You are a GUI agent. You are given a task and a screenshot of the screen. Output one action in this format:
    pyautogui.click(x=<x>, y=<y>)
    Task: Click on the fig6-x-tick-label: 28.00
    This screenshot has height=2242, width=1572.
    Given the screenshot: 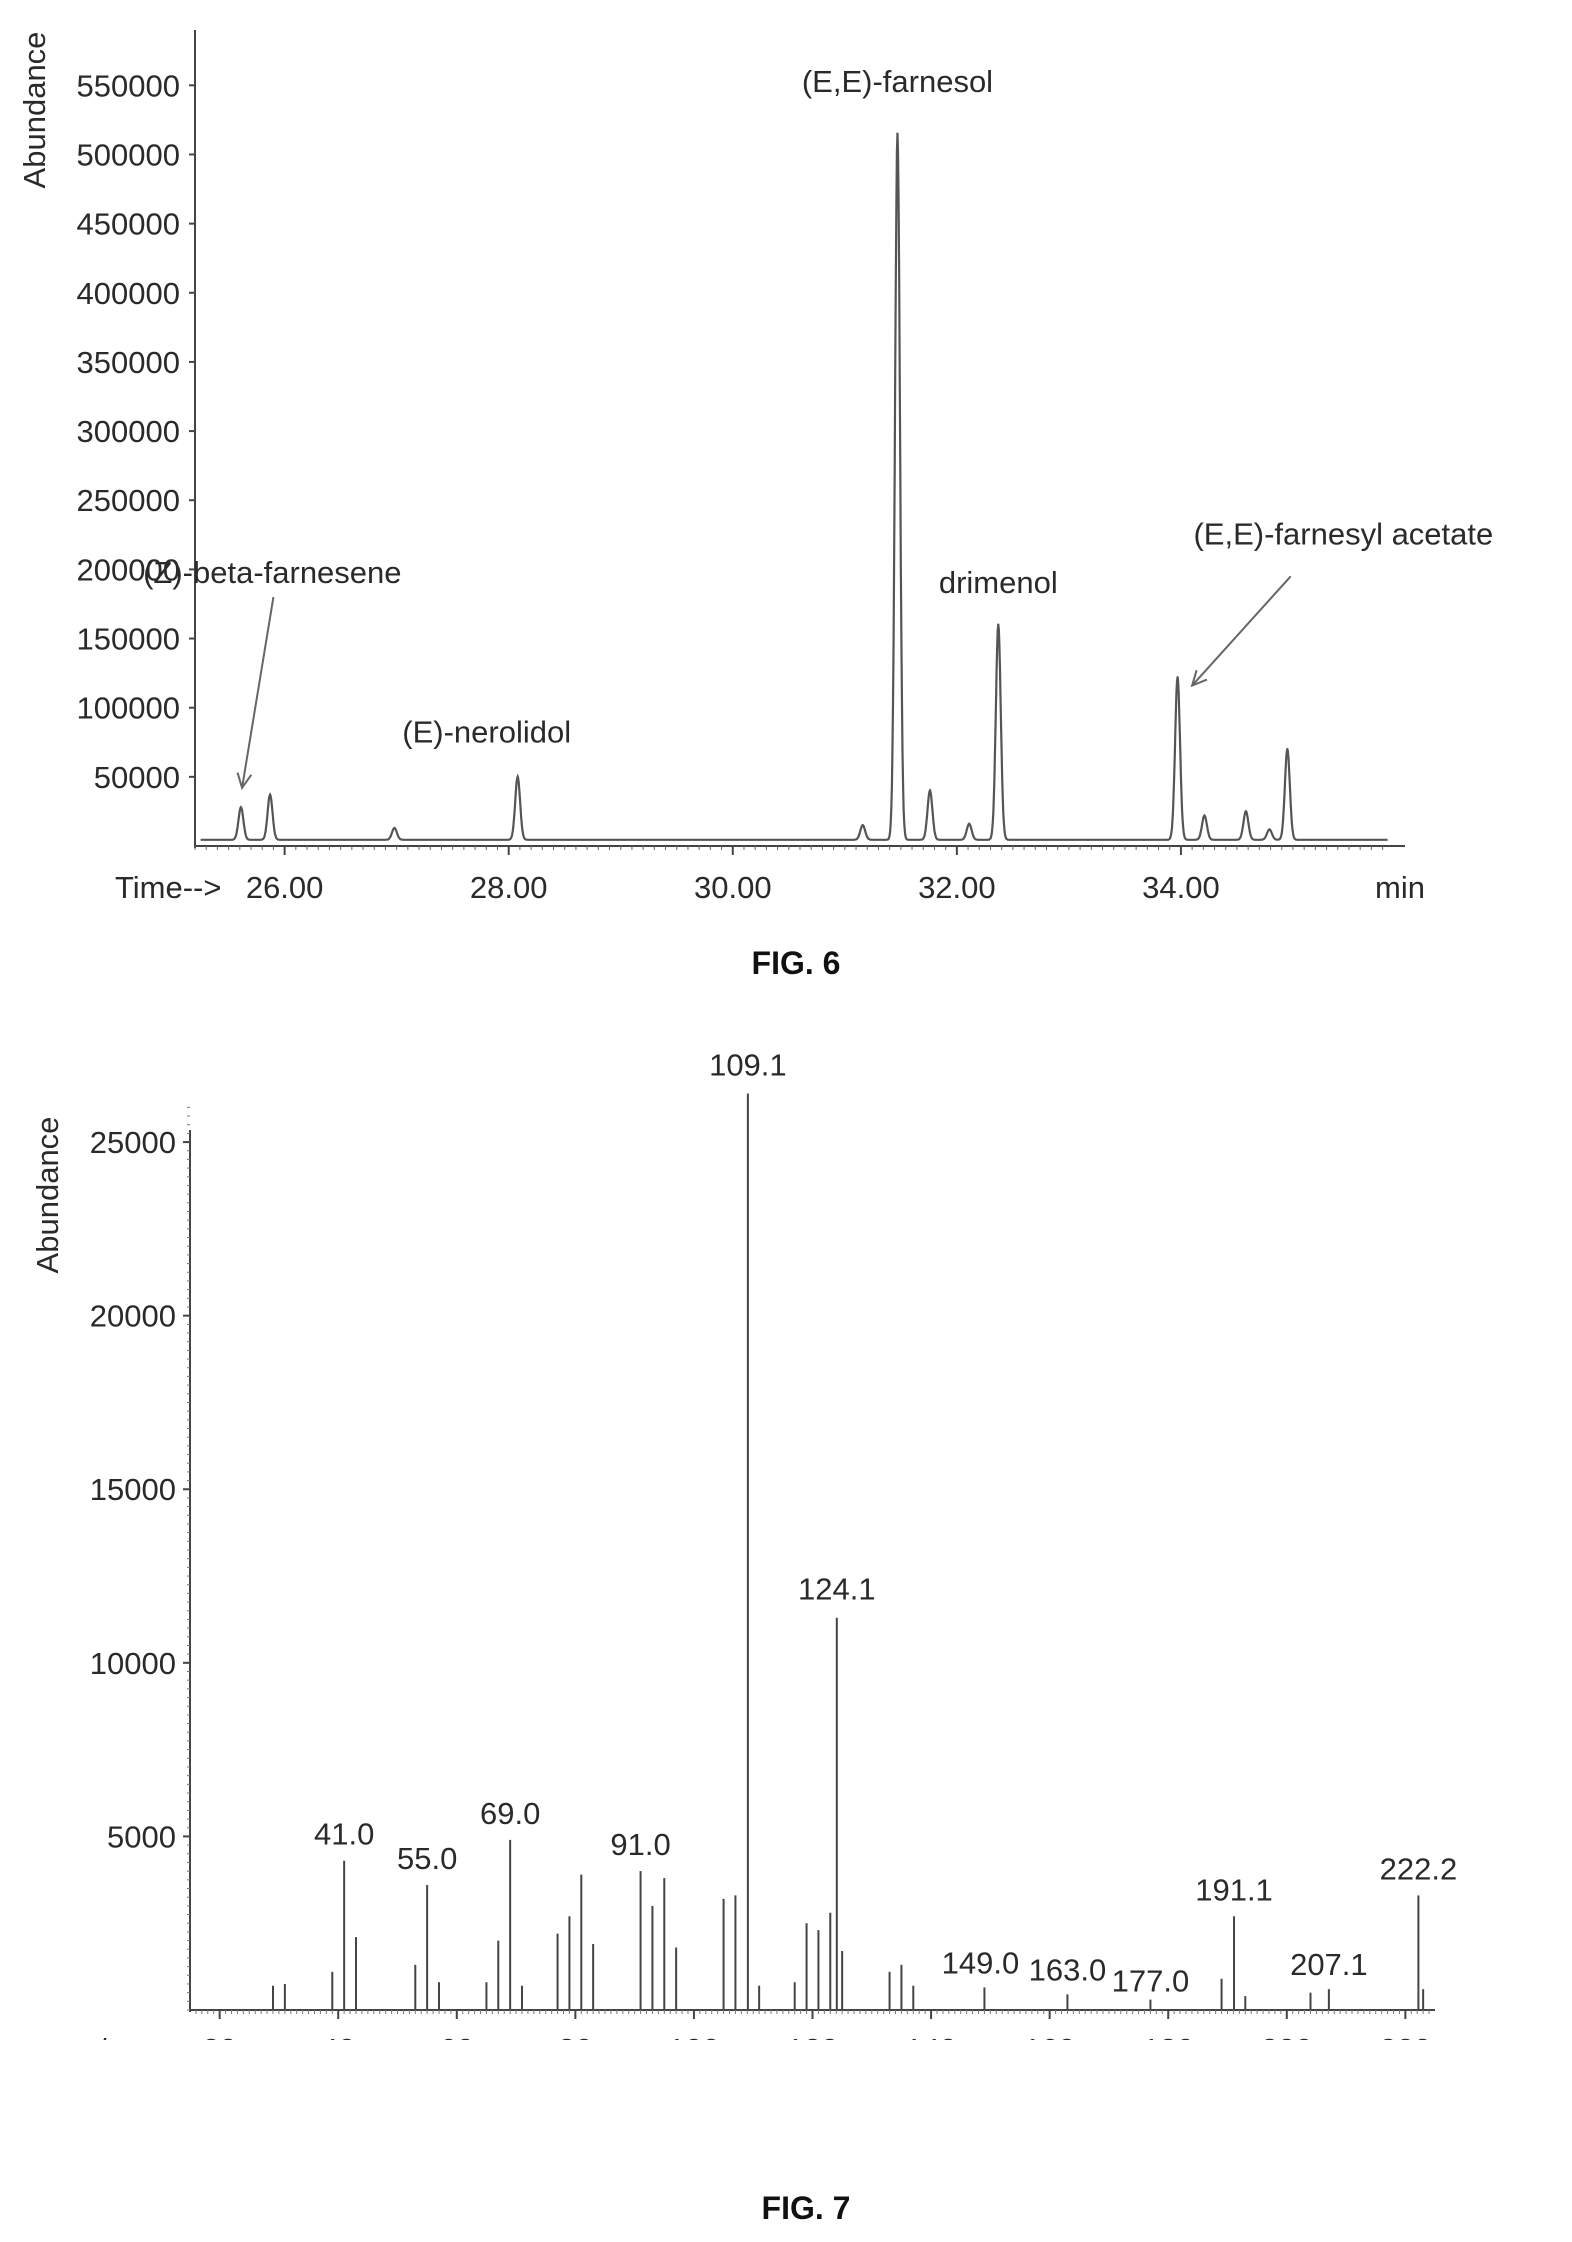 What is the action you would take?
    pyautogui.click(x=509, y=887)
    